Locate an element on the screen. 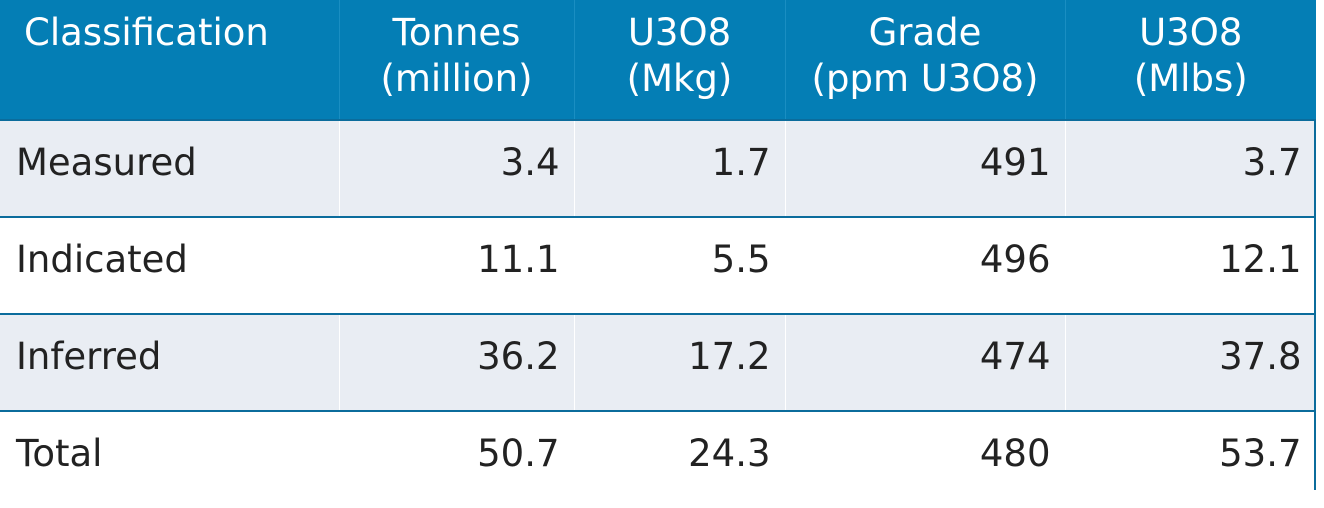 The image size is (1324, 508). cell-classification: Inferred is located at coordinates (170, 362).